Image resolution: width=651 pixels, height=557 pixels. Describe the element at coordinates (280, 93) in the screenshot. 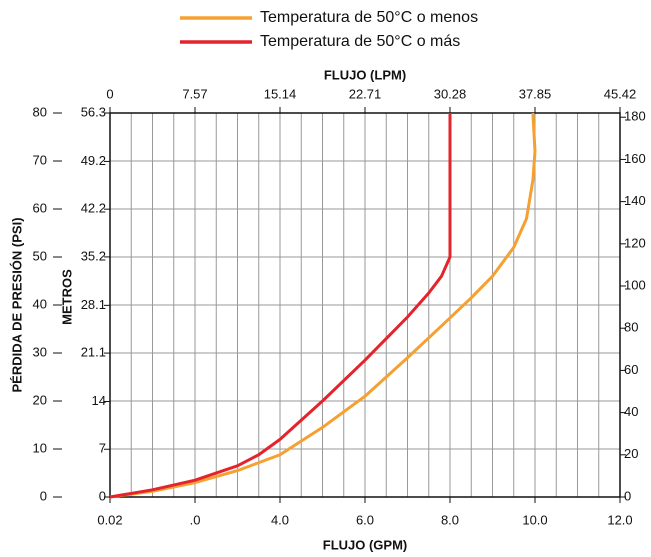

I see `x2-tick-label: 15.14` at that location.